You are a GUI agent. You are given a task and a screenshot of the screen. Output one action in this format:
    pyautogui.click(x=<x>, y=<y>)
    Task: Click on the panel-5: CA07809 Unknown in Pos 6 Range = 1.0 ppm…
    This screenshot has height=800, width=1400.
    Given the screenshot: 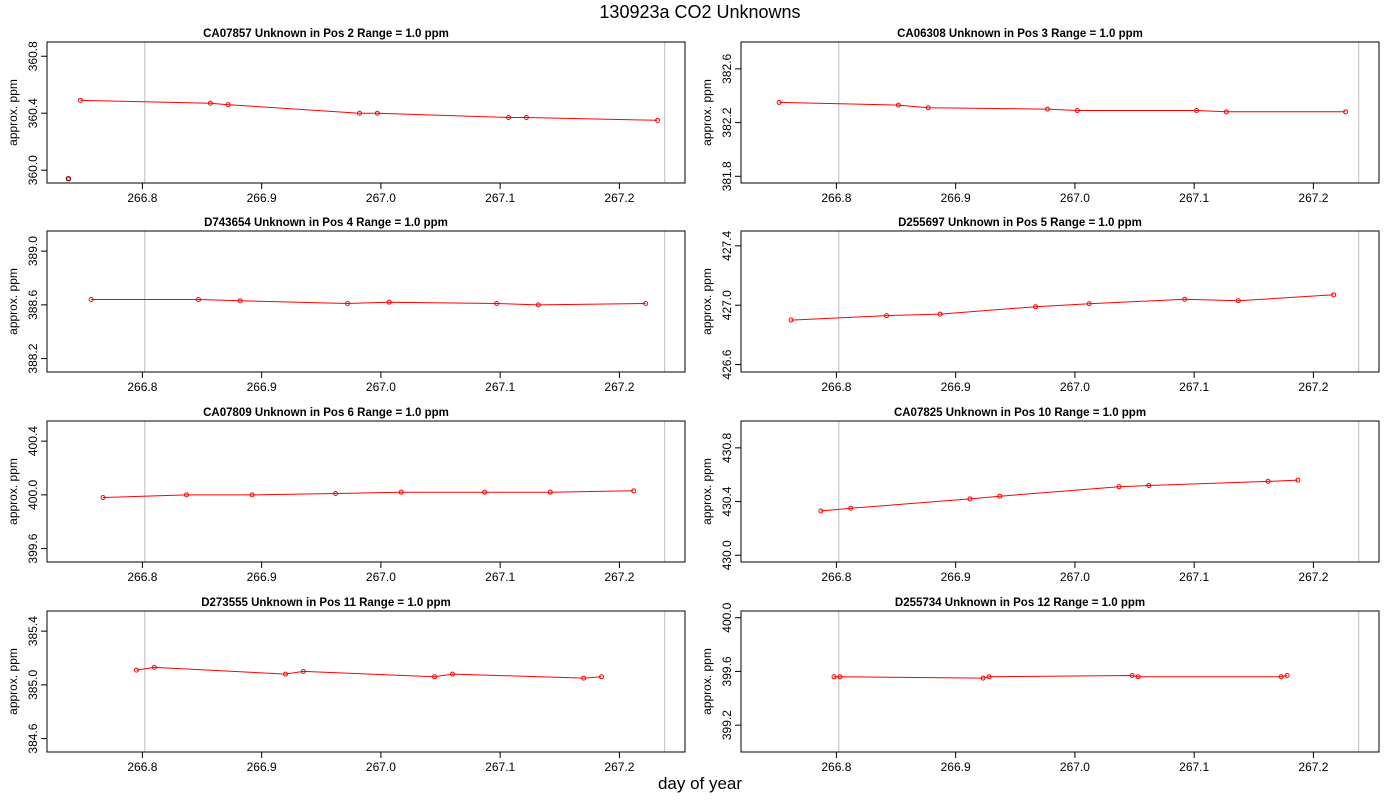 What is the action you would take?
    pyautogui.click(x=346, y=495)
    